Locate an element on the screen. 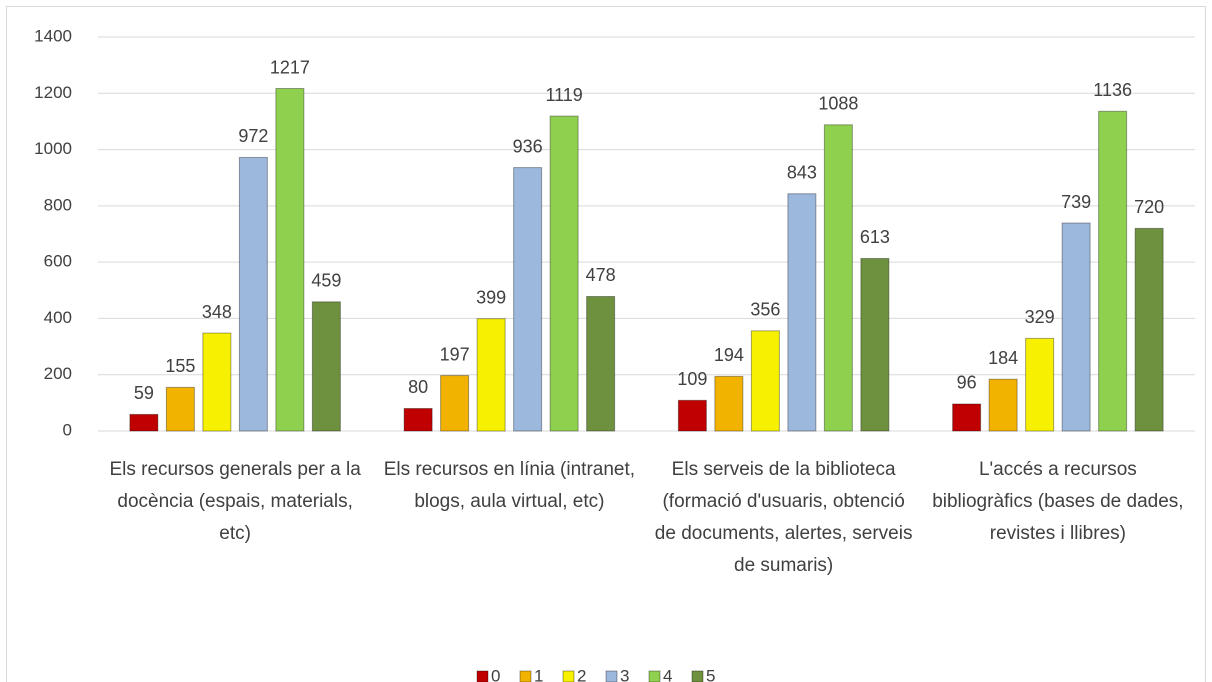 The width and height of the screenshot is (1212, 682). y-tick-label: 1400 is located at coordinates (53, 35).